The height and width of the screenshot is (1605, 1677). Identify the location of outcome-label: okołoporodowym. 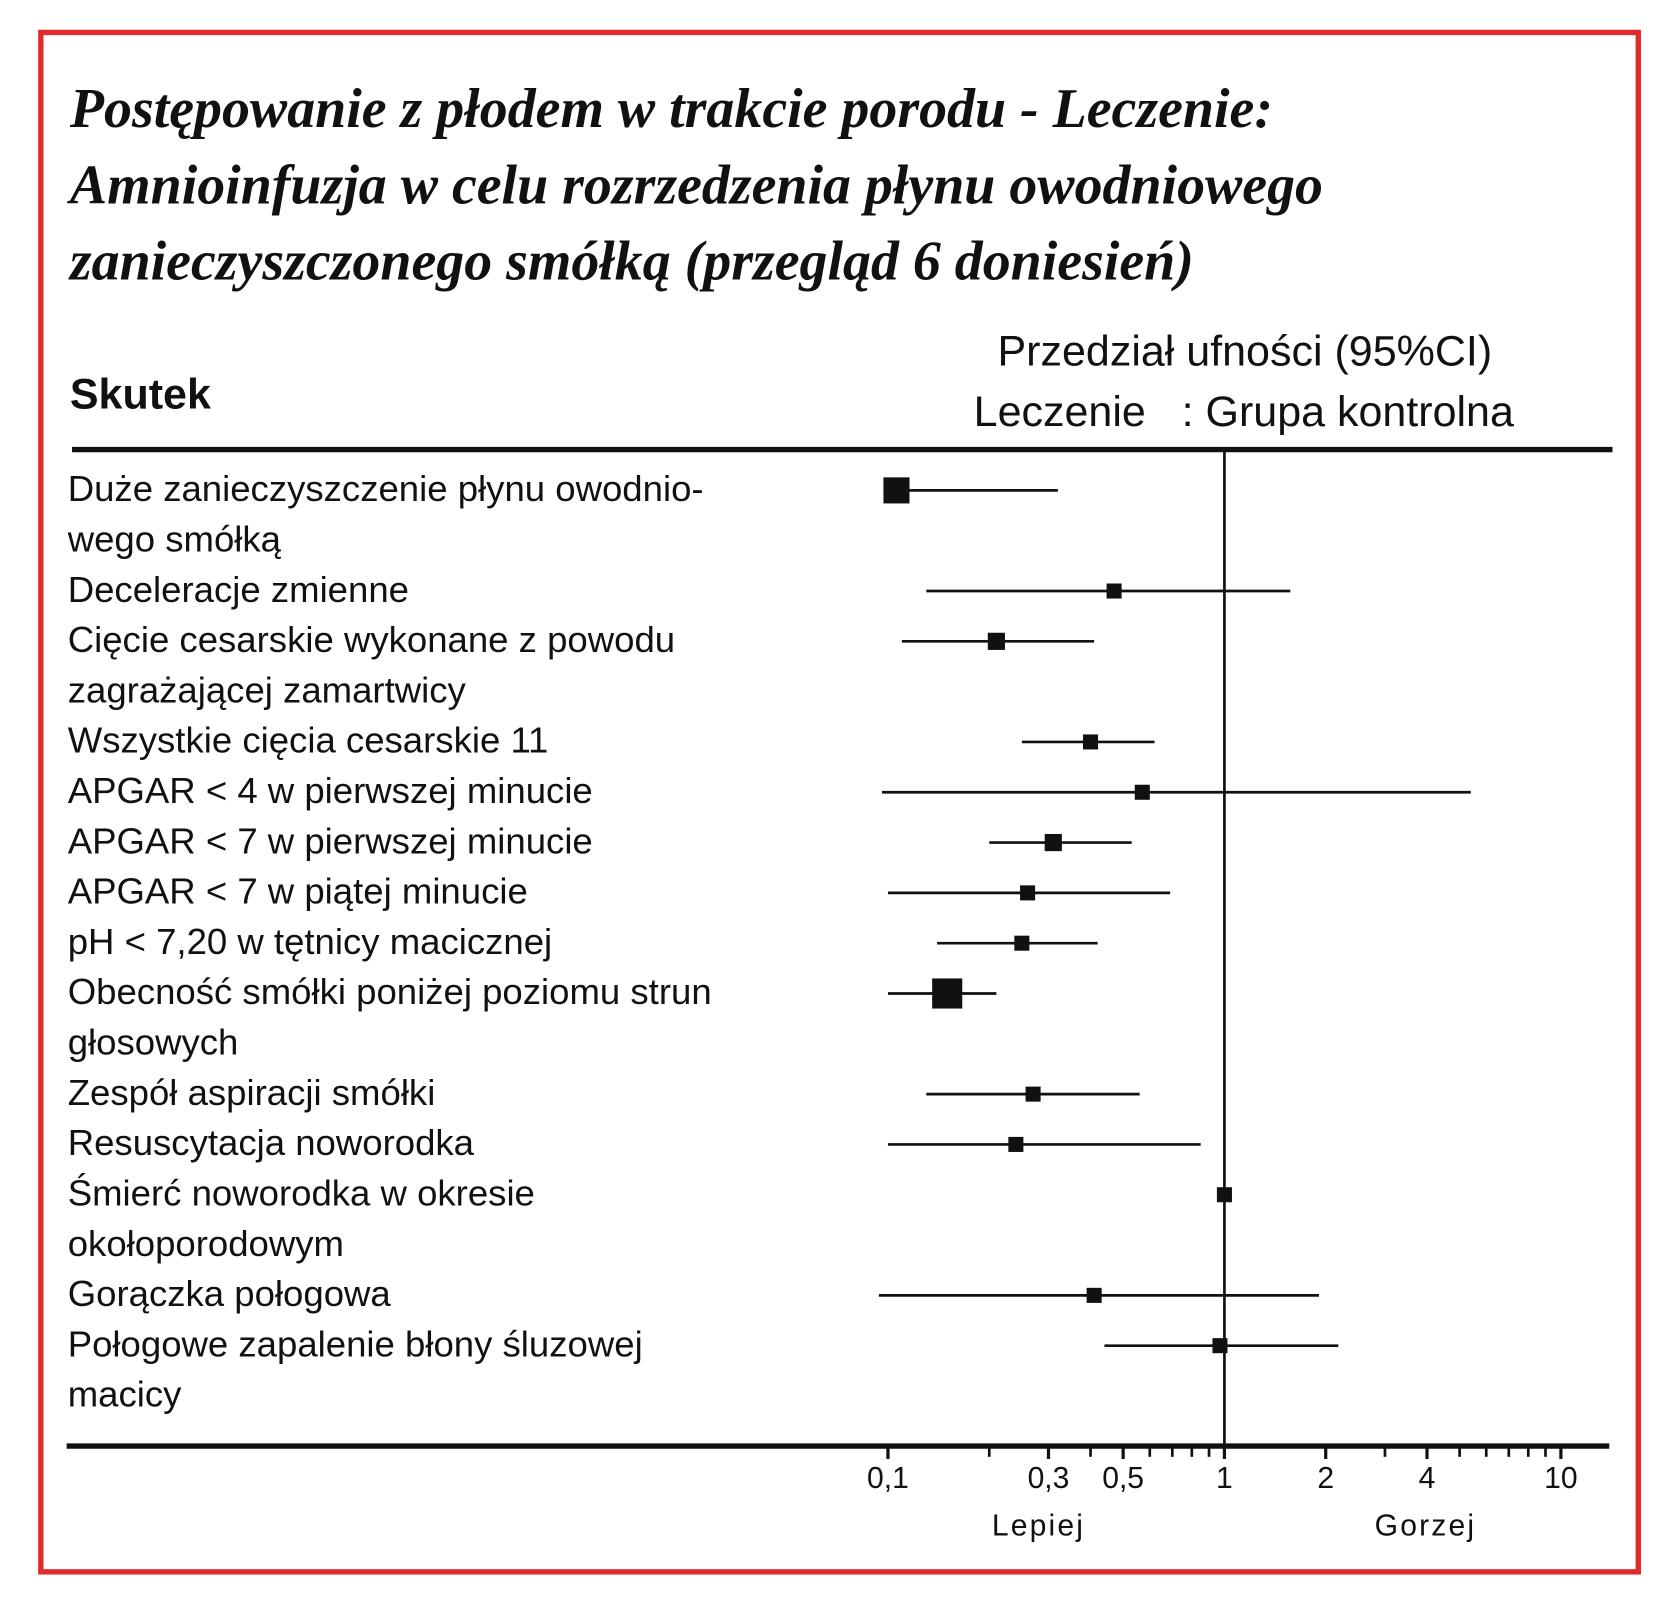
(206, 1243).